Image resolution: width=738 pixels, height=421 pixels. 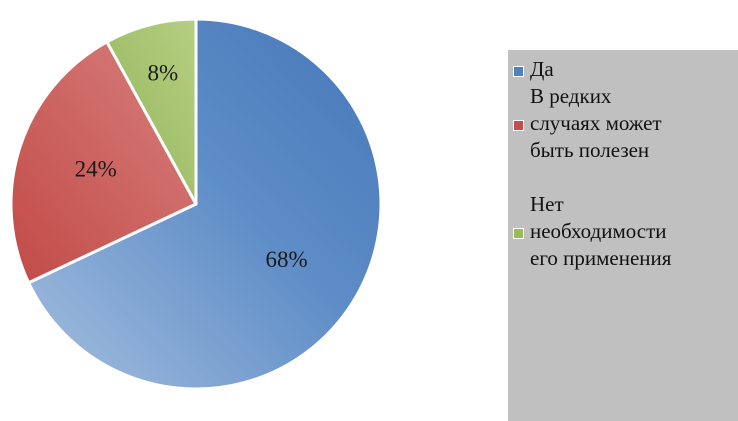 I want to click on slice-label-yes: 68%, so click(x=287, y=259).